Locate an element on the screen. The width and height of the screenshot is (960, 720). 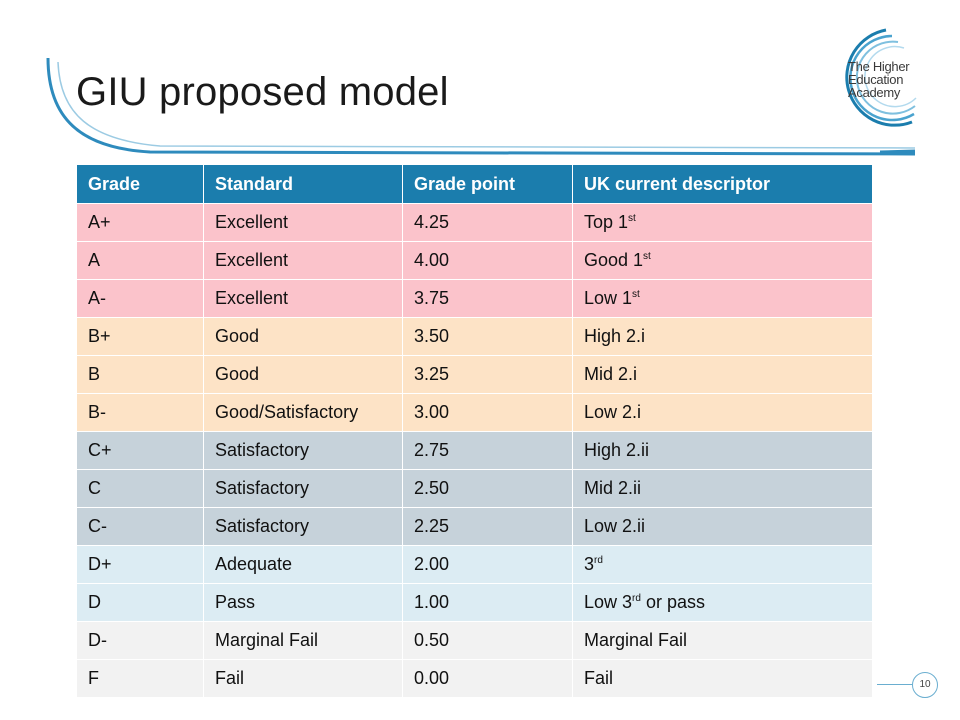
descriptor-tail-text: or pass is located at coordinates (672, 602).